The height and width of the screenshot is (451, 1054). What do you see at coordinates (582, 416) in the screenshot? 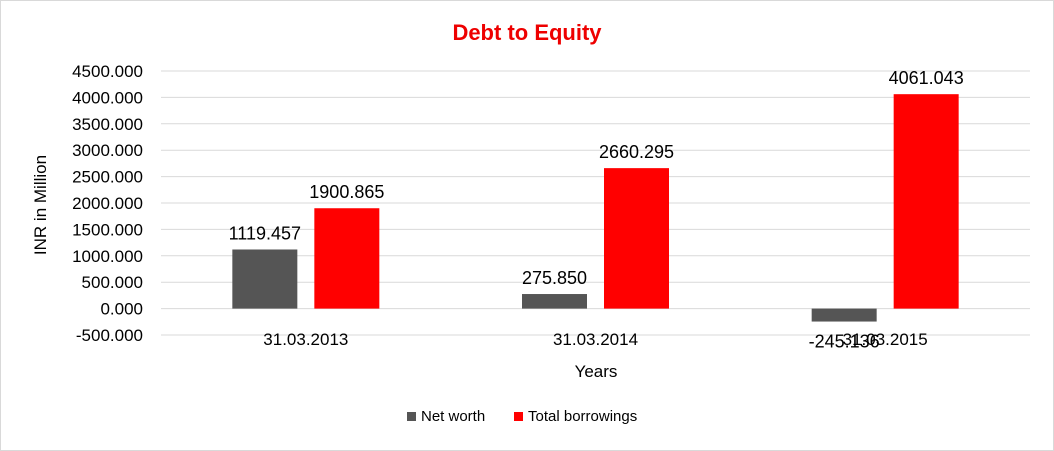
I see `legend-label: Total borrowings` at bounding box center [582, 416].